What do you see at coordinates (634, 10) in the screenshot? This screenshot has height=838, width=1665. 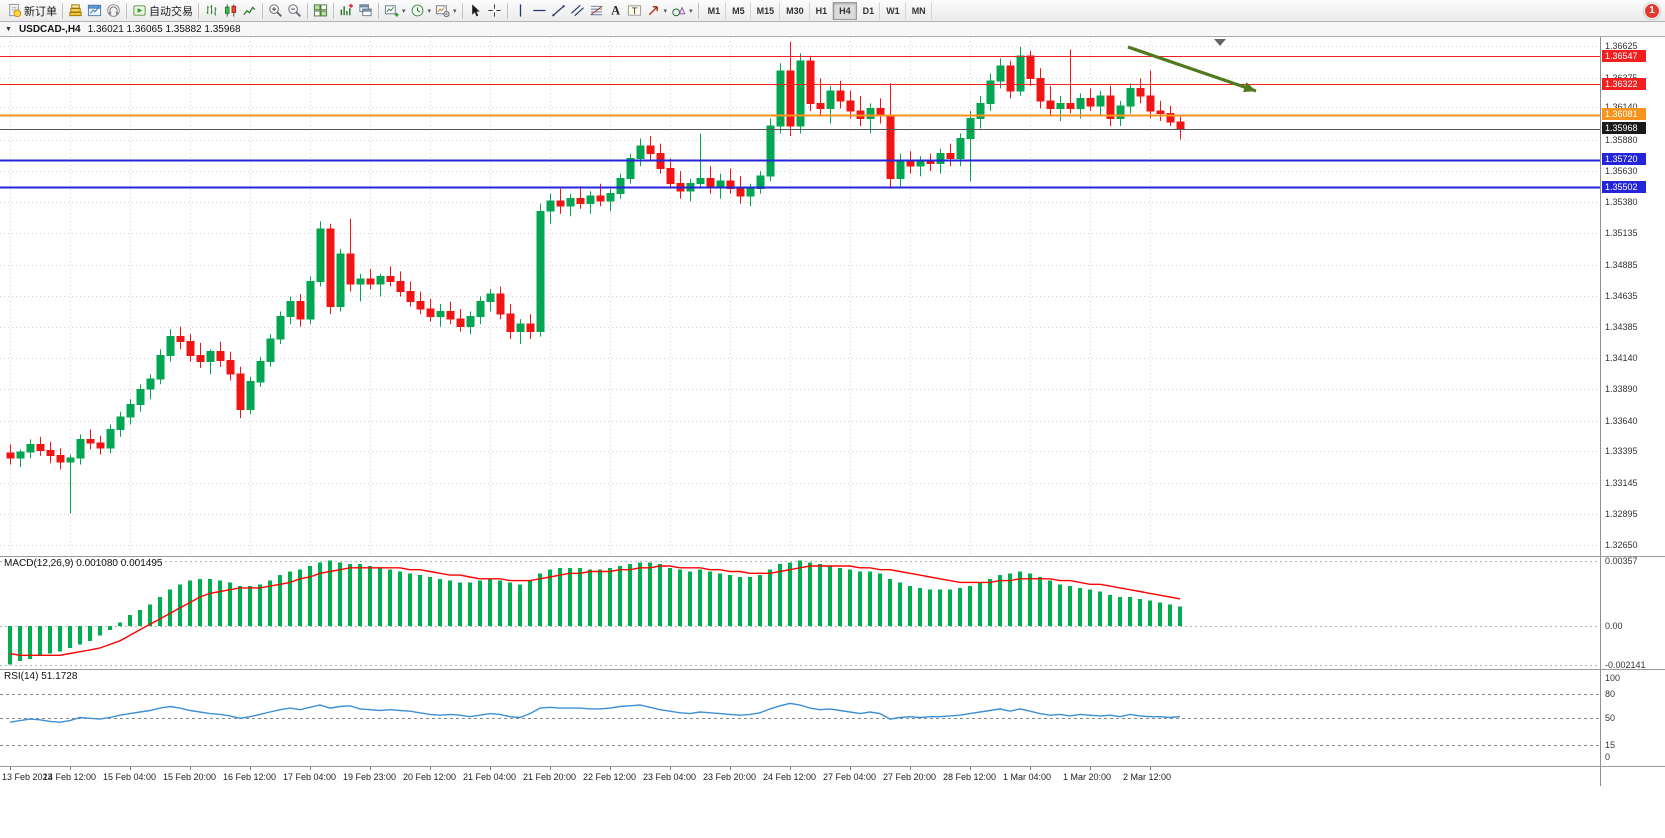 I see `text-label-button: T` at bounding box center [634, 10].